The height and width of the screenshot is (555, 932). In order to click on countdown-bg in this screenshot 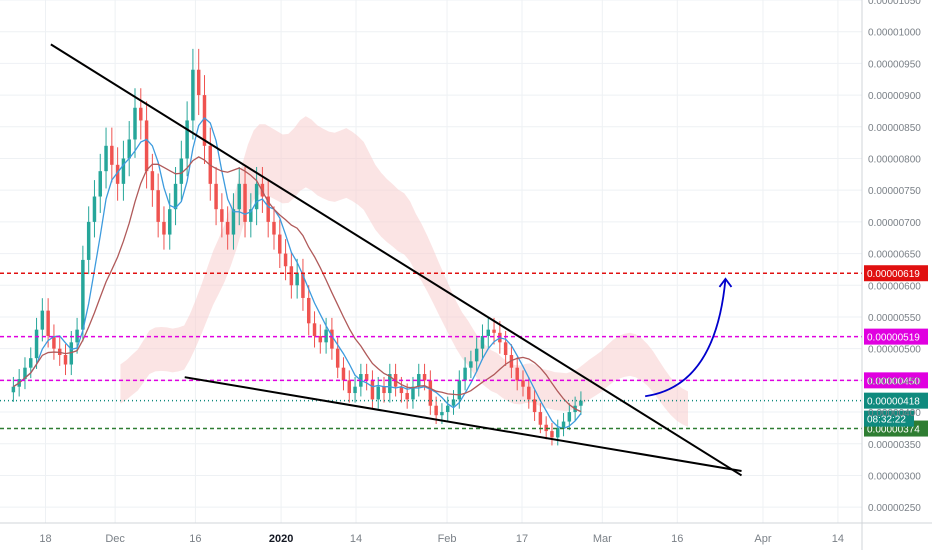, I will do `click(889, 418)`.